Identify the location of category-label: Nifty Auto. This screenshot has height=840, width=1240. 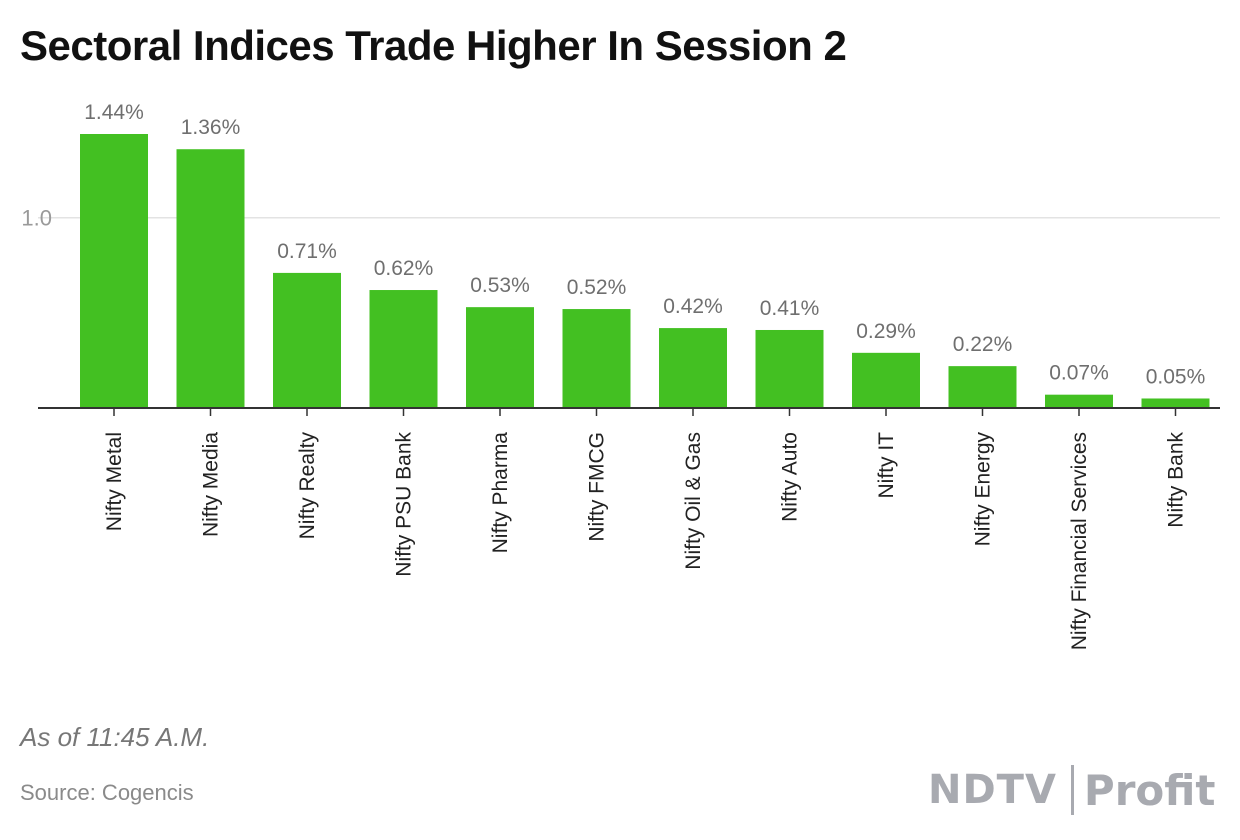
(790, 477).